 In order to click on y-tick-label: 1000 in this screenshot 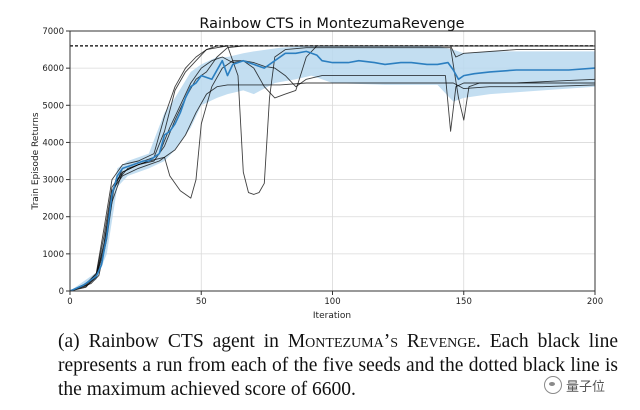, I will do `click(53, 255)`.